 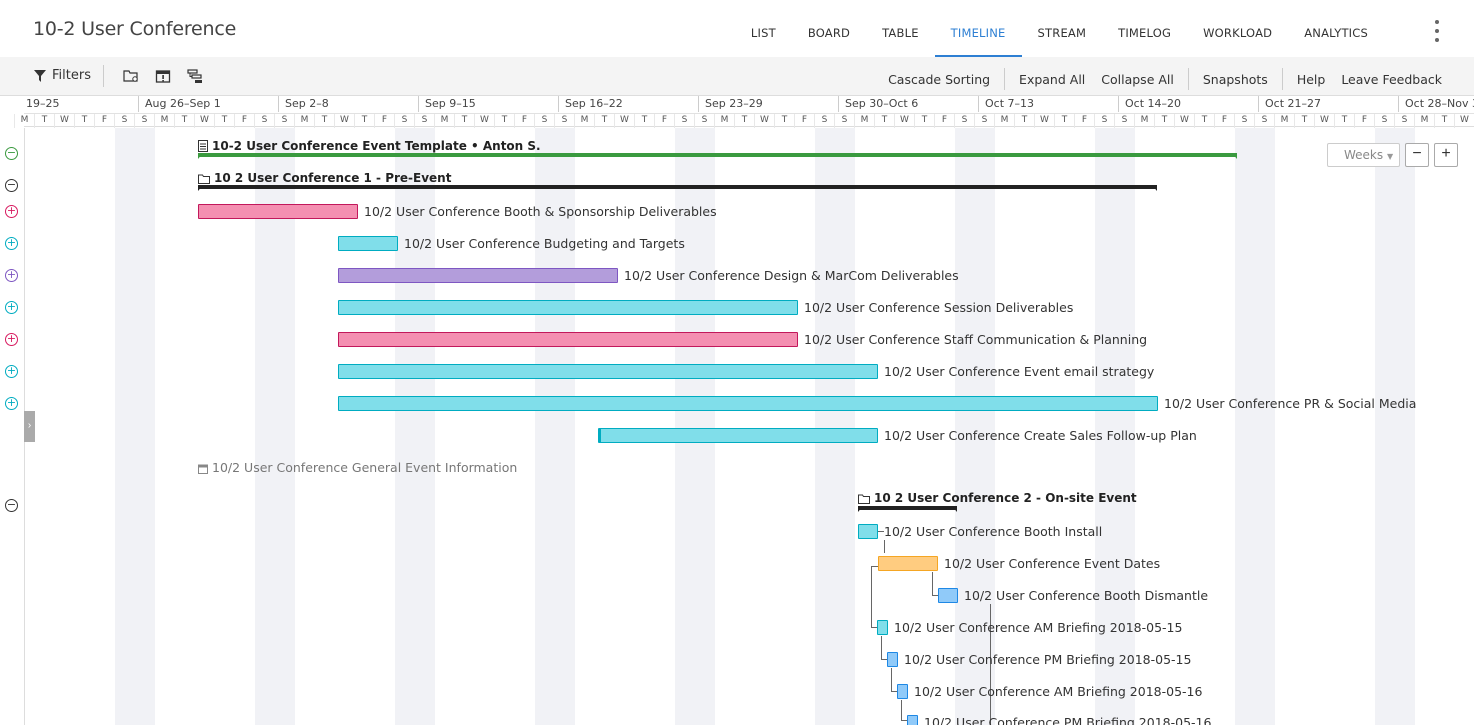 I want to click on tab-table: TABLE, so click(x=900, y=33).